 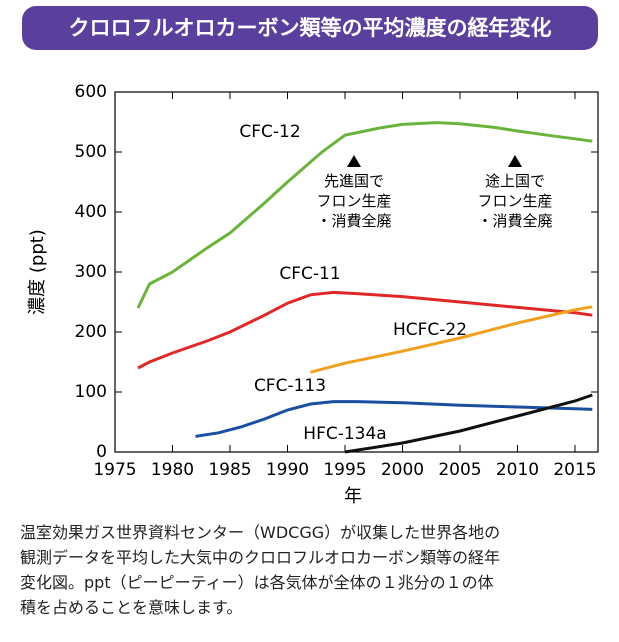 What do you see at coordinates (287, 470) in the screenshot?
I see `x-tick-label: 1990` at bounding box center [287, 470].